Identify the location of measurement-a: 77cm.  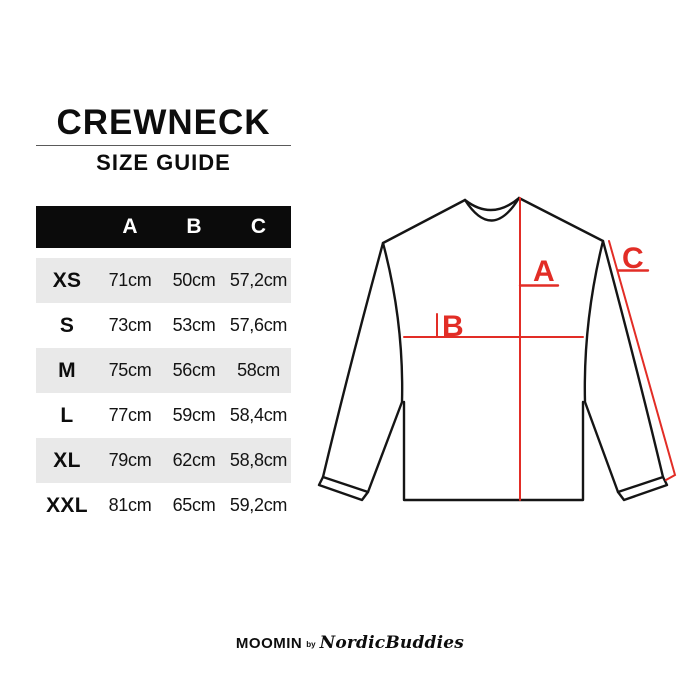
(130, 415).